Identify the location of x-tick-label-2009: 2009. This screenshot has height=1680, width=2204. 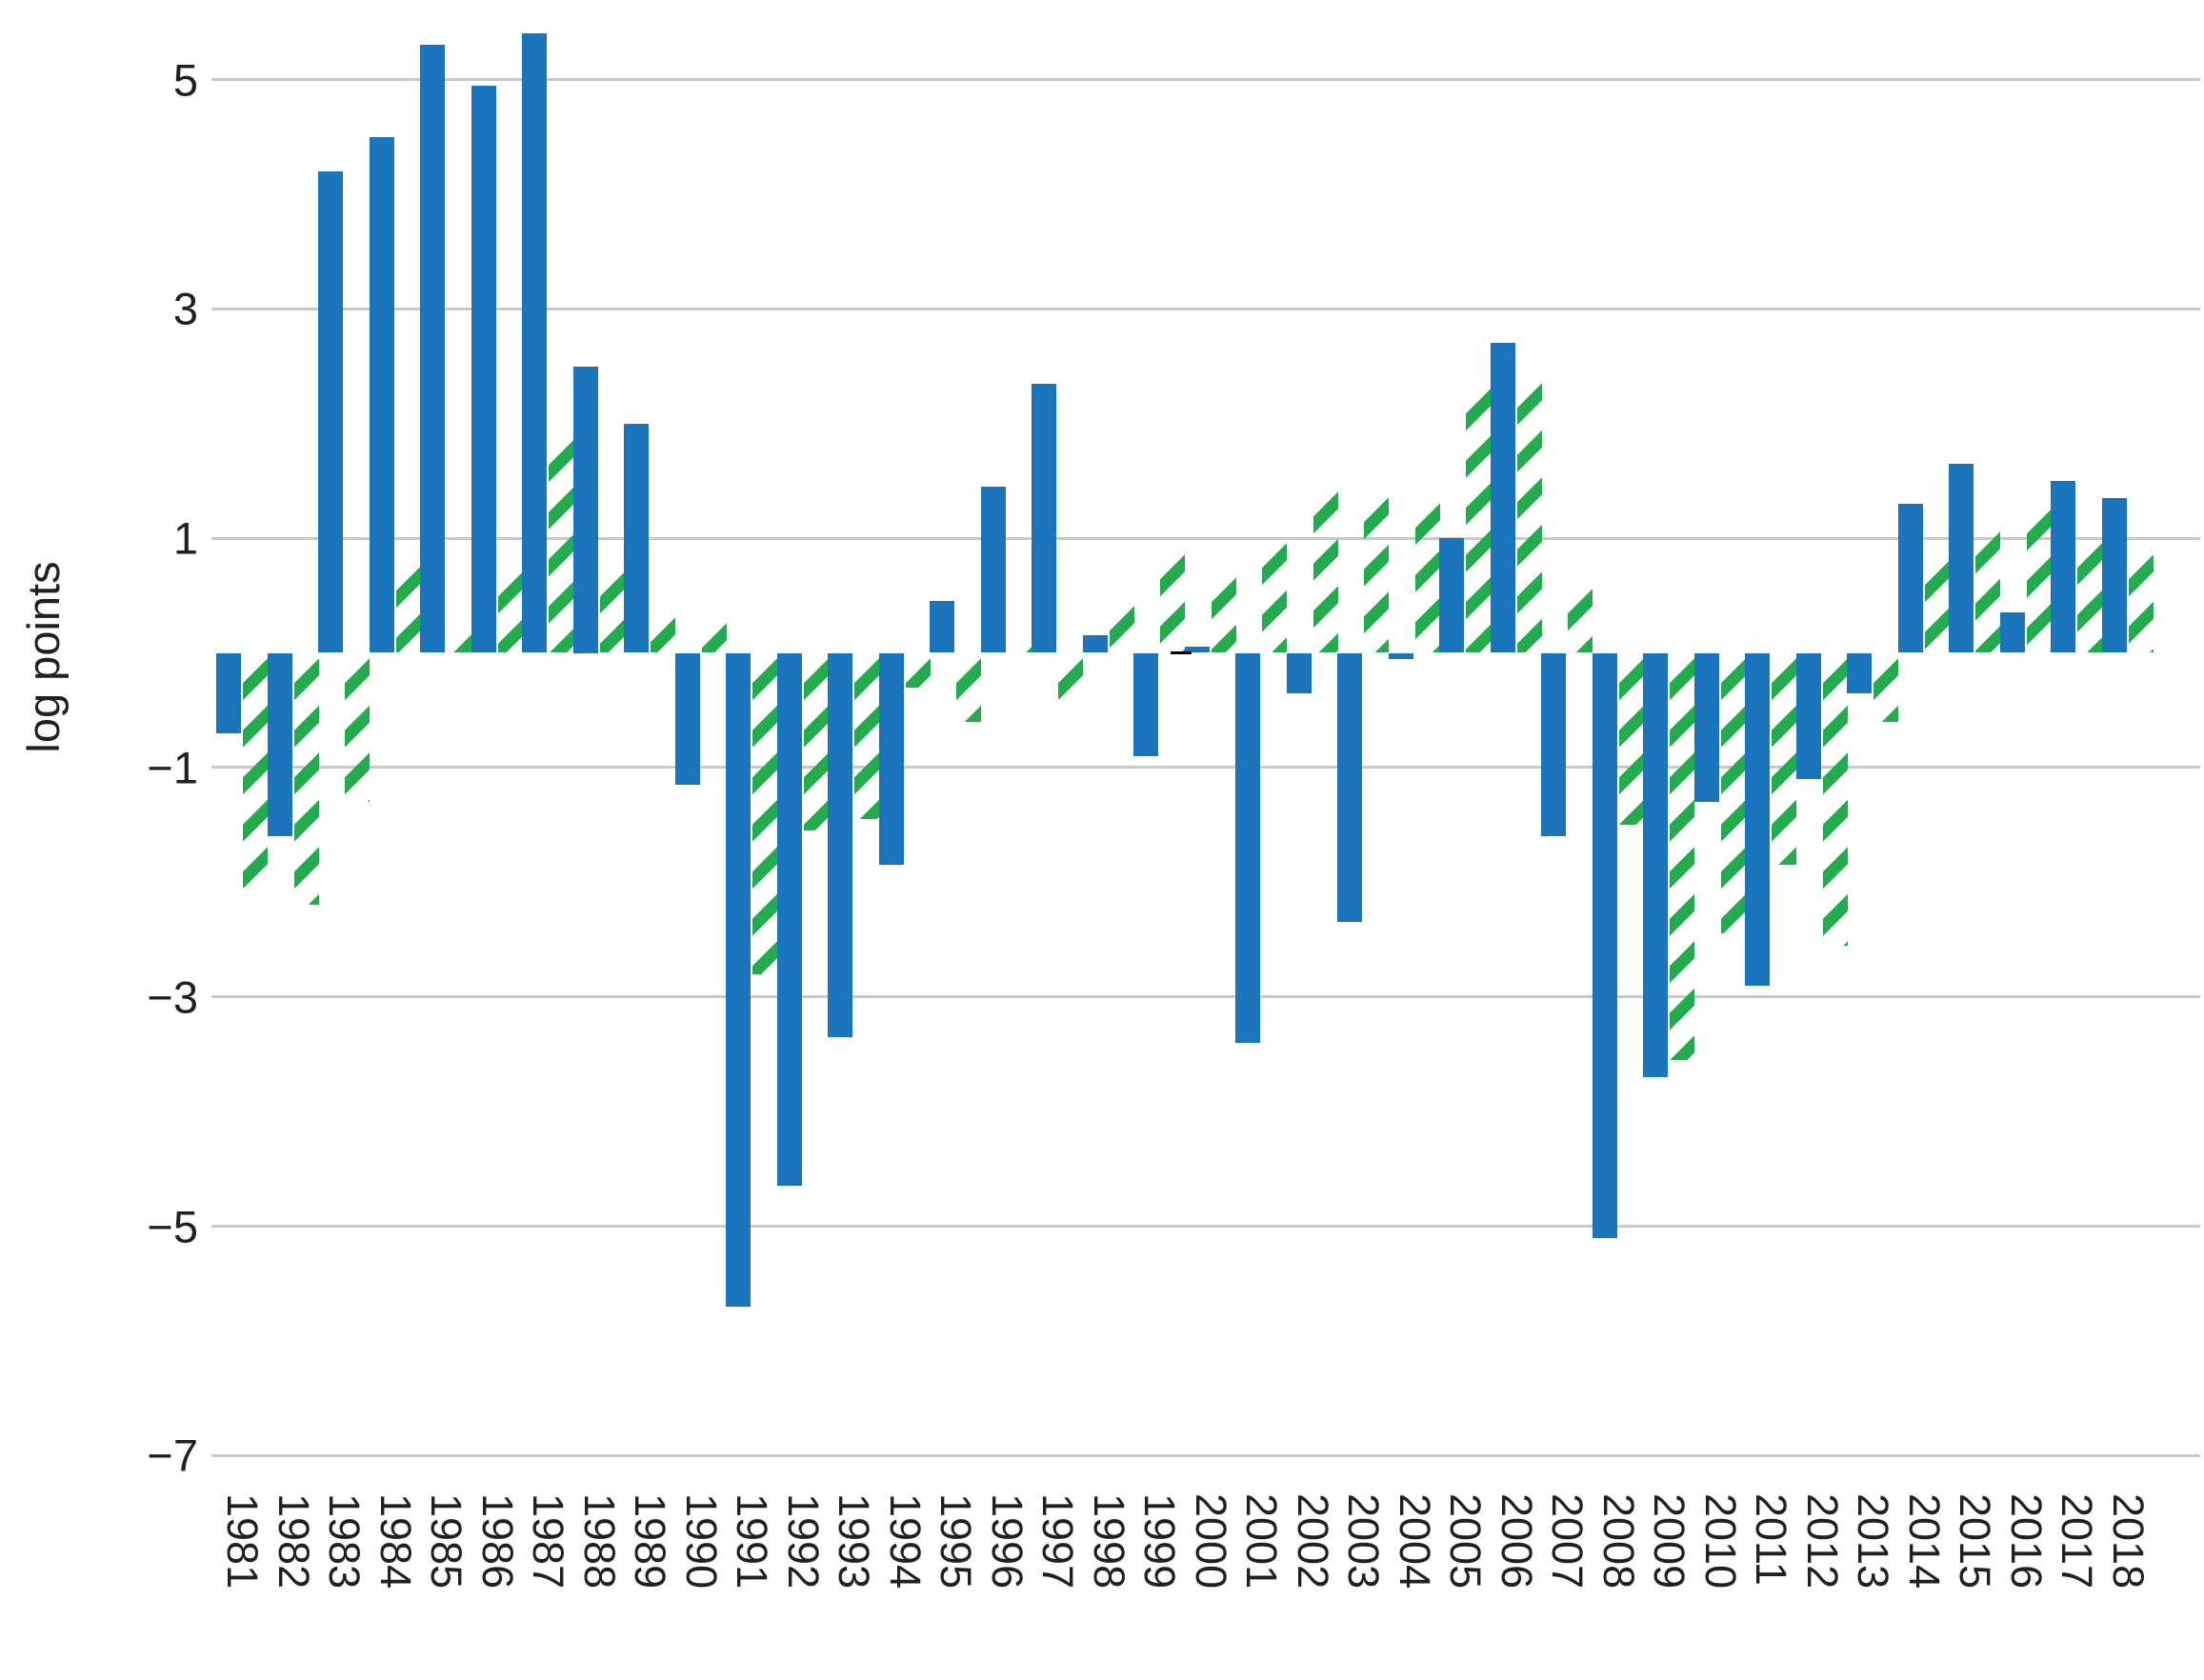
(1669, 1541).